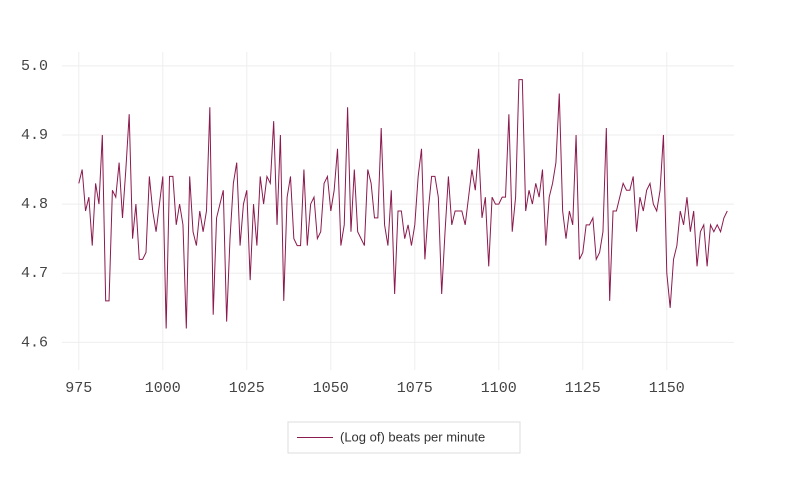 Image resolution: width=796 pixels, height=492 pixels. I want to click on legend-label: (Log of) beats per minute, so click(412, 436).